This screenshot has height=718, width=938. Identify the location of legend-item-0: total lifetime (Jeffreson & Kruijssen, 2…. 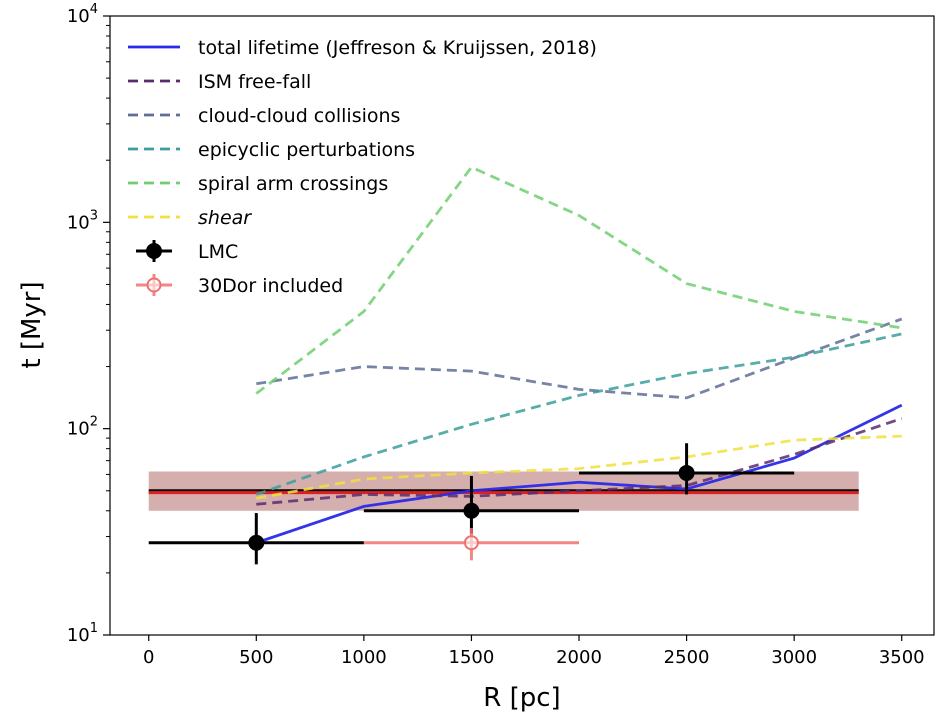
(362, 48).